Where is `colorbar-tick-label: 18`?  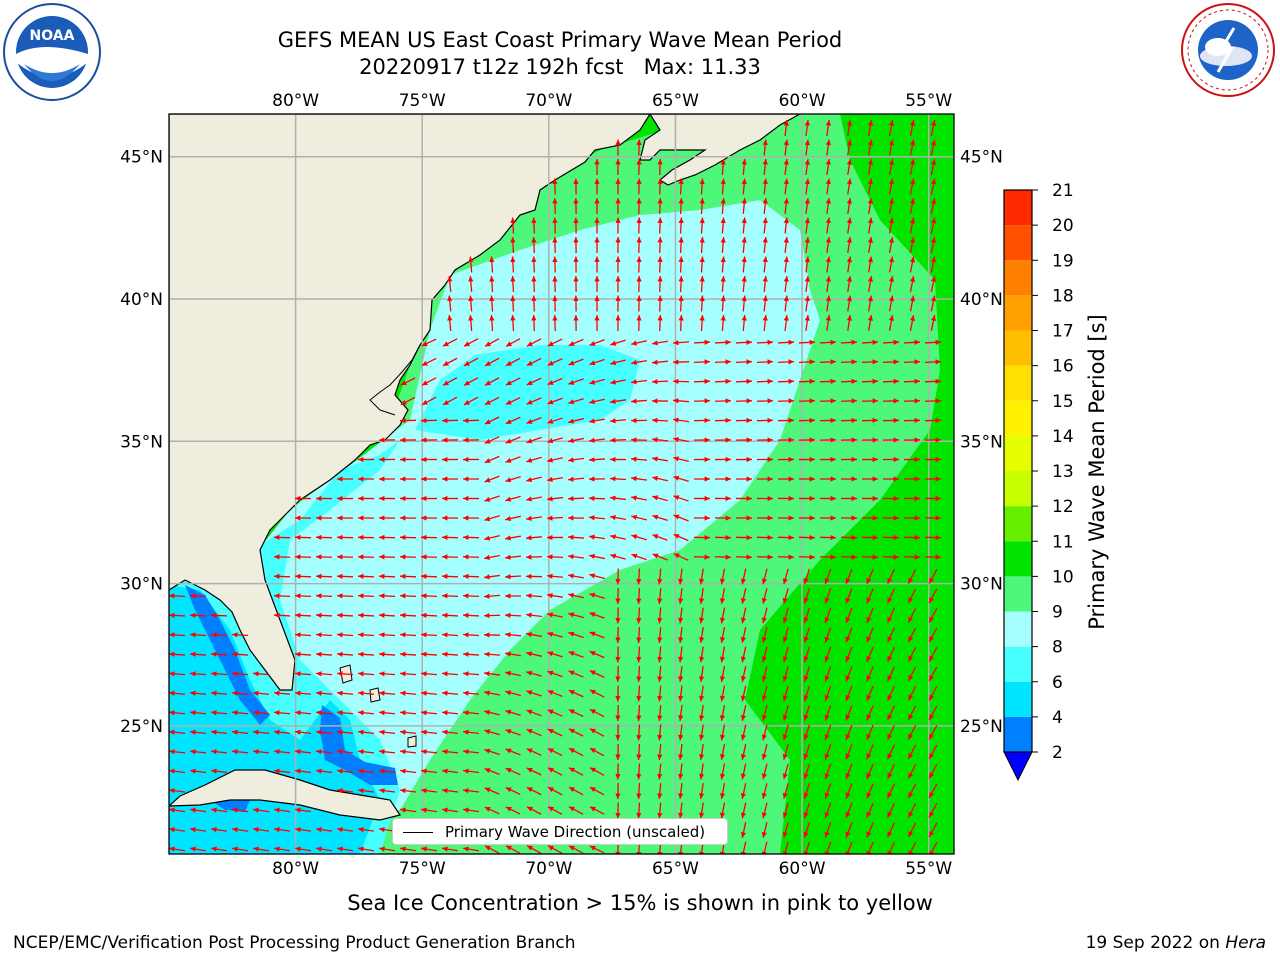 colorbar-tick-label: 18 is located at coordinates (1063, 296).